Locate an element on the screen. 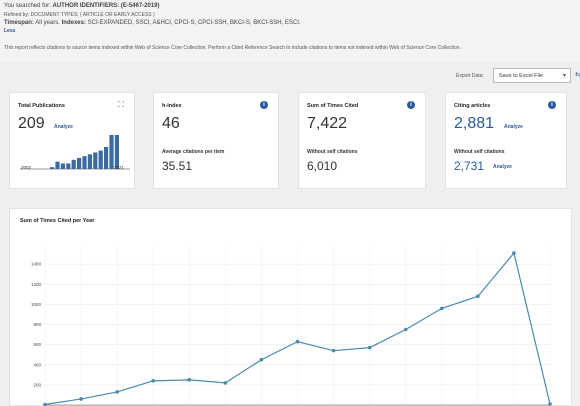 The height and width of the screenshot is (406, 580). citing-articles-value: 2,881 is located at coordinates (474, 123).